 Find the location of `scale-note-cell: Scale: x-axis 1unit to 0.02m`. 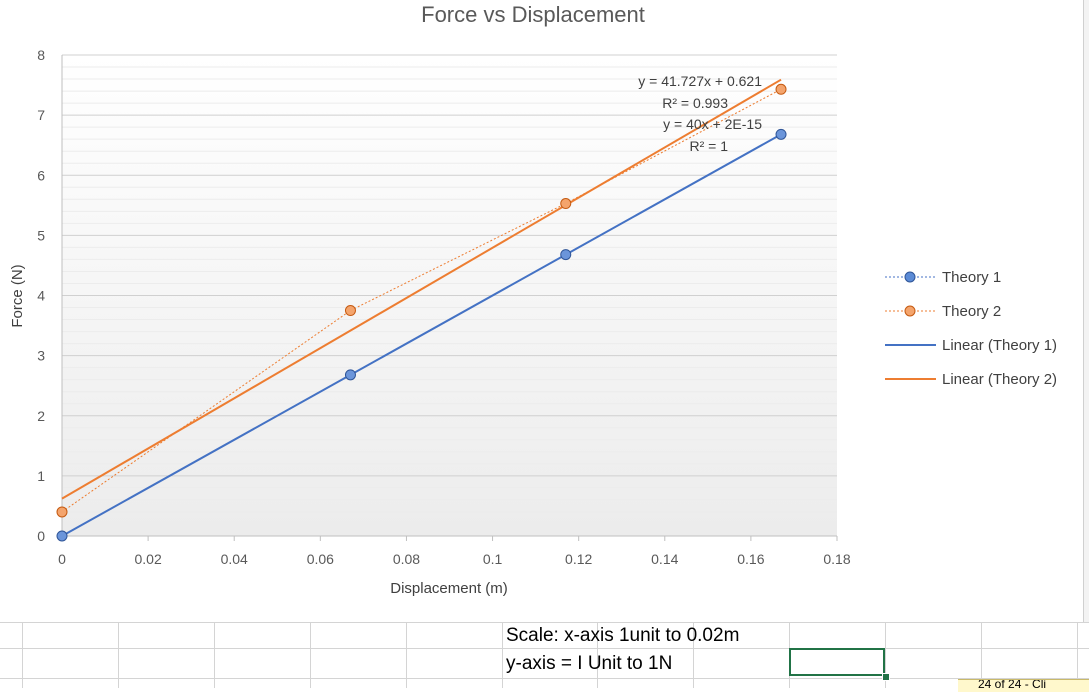

scale-note-cell: Scale: x-axis 1unit to 0.02m is located at coordinates (623, 635).